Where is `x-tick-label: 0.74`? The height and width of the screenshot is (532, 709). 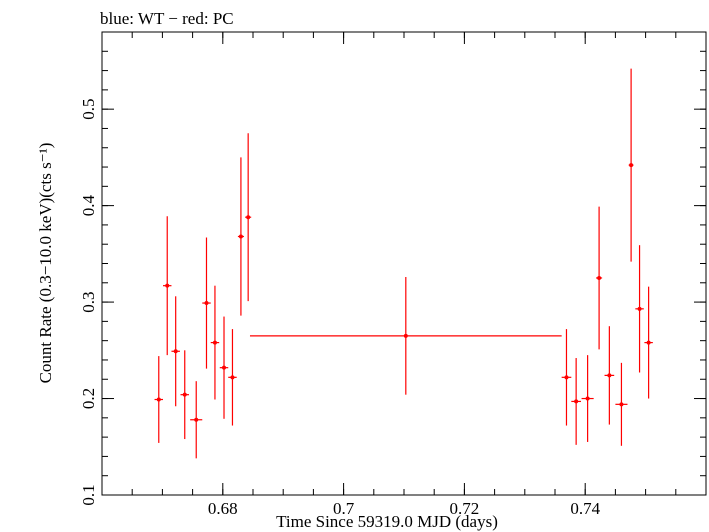
x-tick-label: 0.74 is located at coordinates (585, 508).